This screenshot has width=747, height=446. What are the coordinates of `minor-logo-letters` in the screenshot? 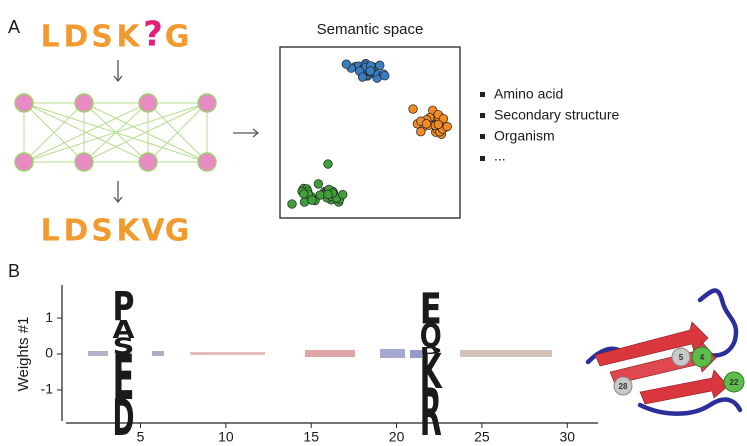 It's located at (320, 353).